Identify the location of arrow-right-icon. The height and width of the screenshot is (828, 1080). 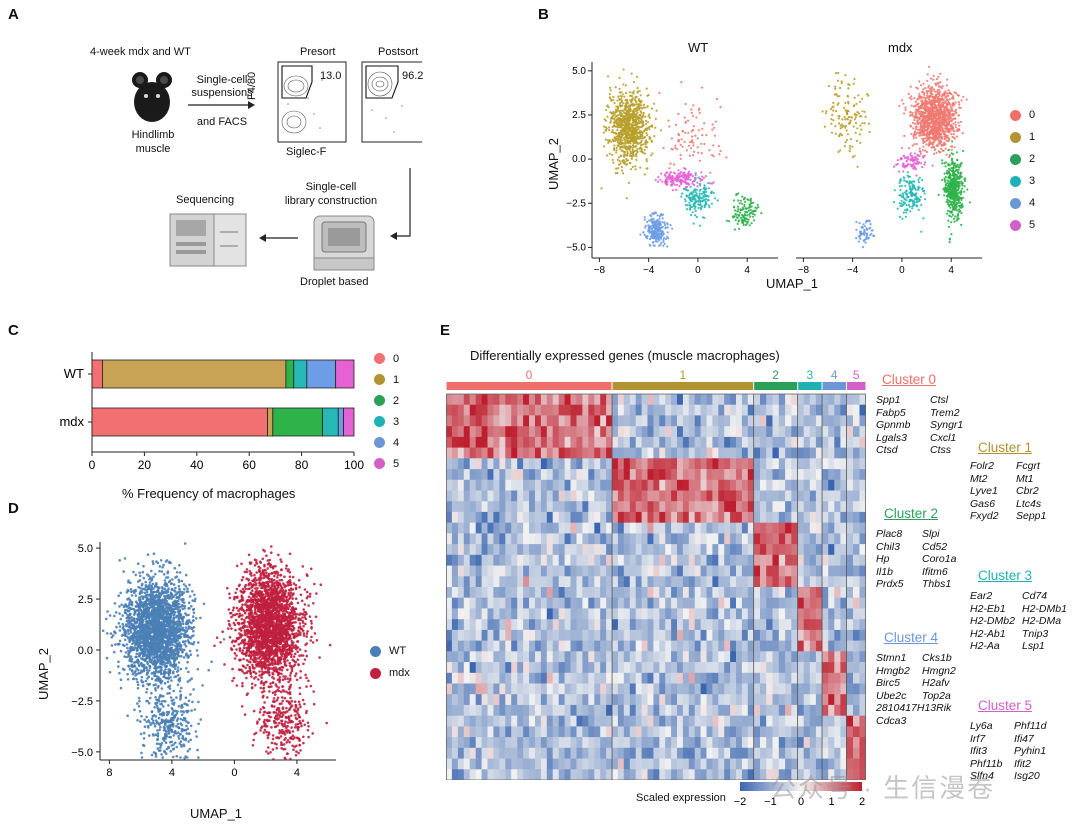
(221, 105).